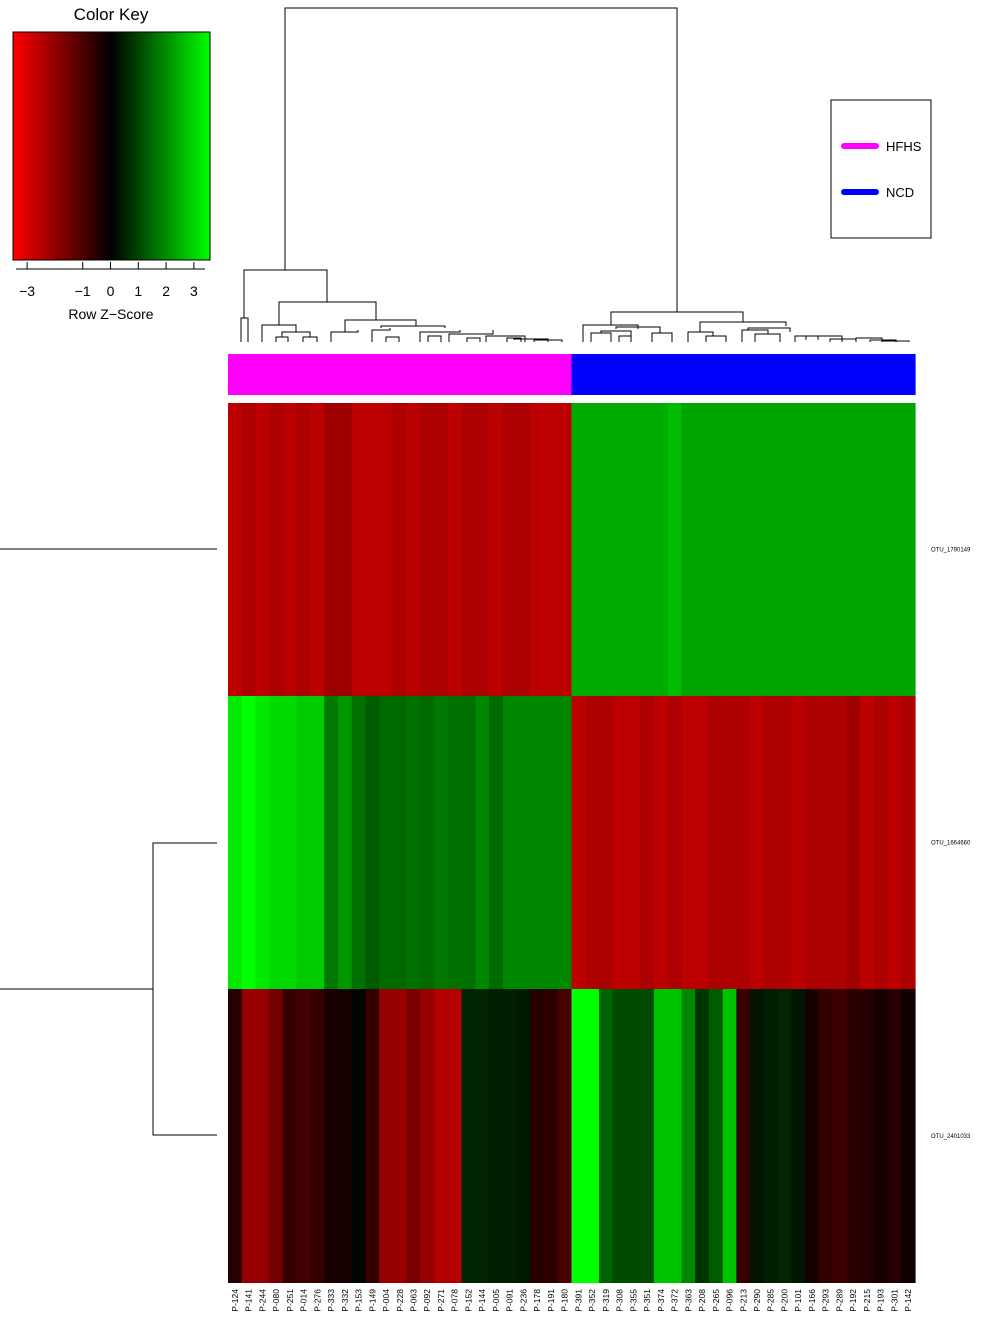 This screenshot has height=1334, width=987. I want to click on color-key-tick-label: 0, so click(111, 291).